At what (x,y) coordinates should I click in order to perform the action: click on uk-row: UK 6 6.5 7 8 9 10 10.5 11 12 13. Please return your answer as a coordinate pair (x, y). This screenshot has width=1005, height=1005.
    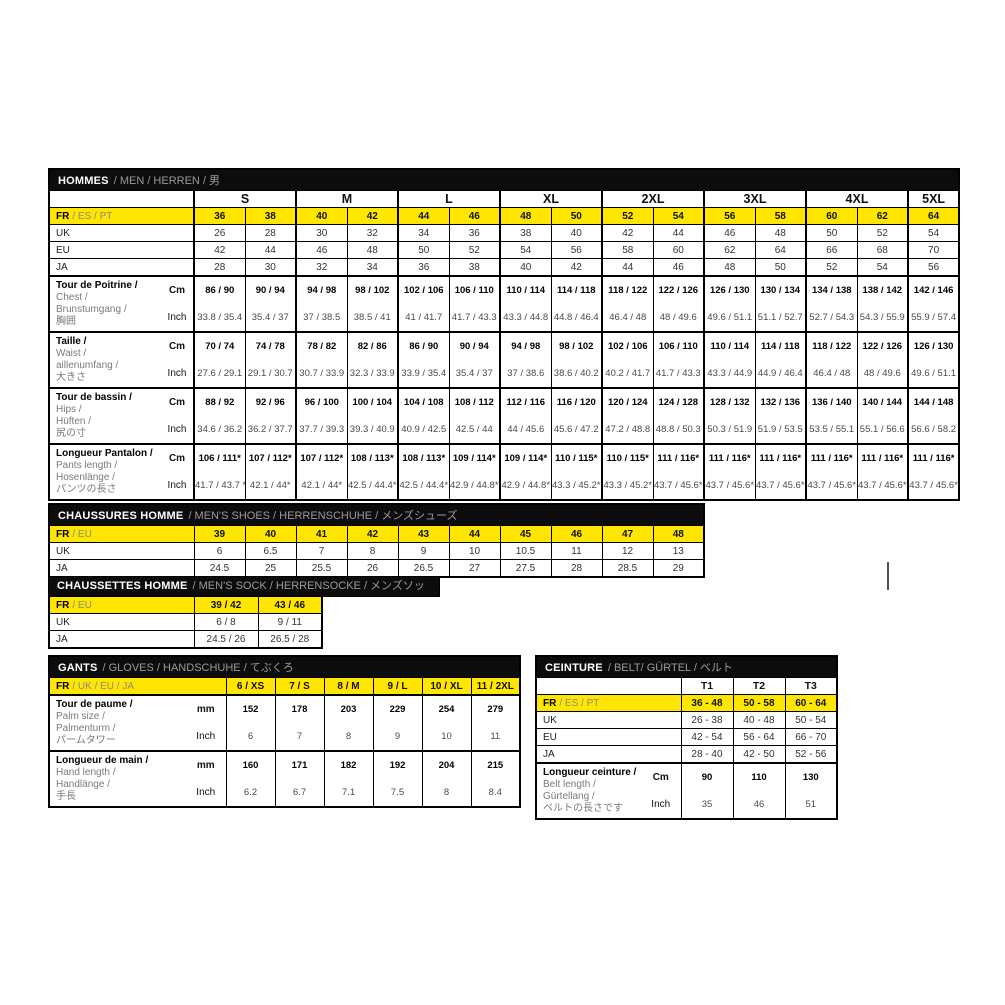
    Looking at the image, I should click on (376, 551).